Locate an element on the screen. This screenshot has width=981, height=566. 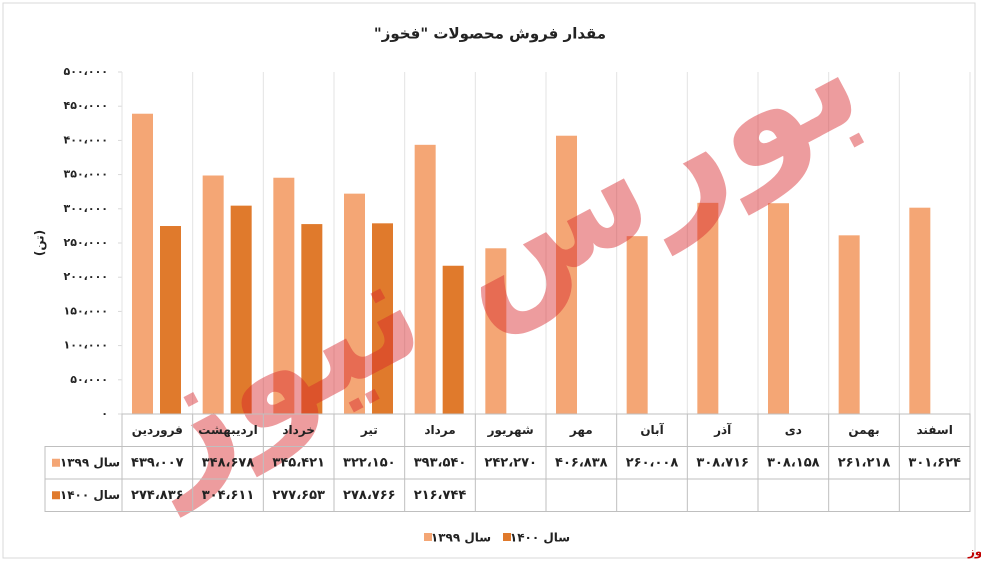
y-tick-label: ۴۵۰،۰۰۰ is located at coordinates (86, 105).